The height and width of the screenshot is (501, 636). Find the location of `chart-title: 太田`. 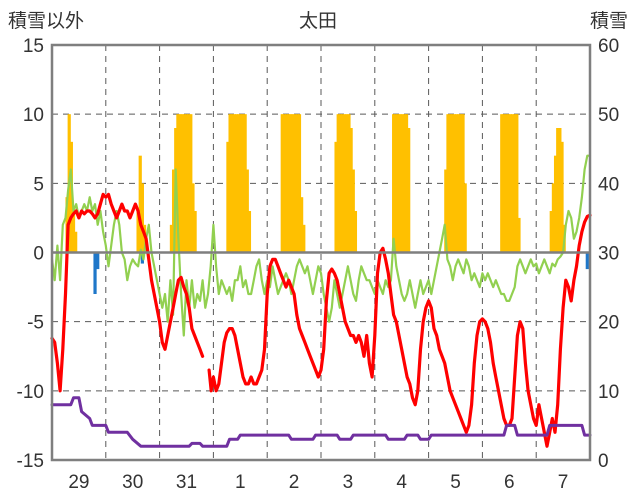

chart-title: 太田 is located at coordinates (318, 21).